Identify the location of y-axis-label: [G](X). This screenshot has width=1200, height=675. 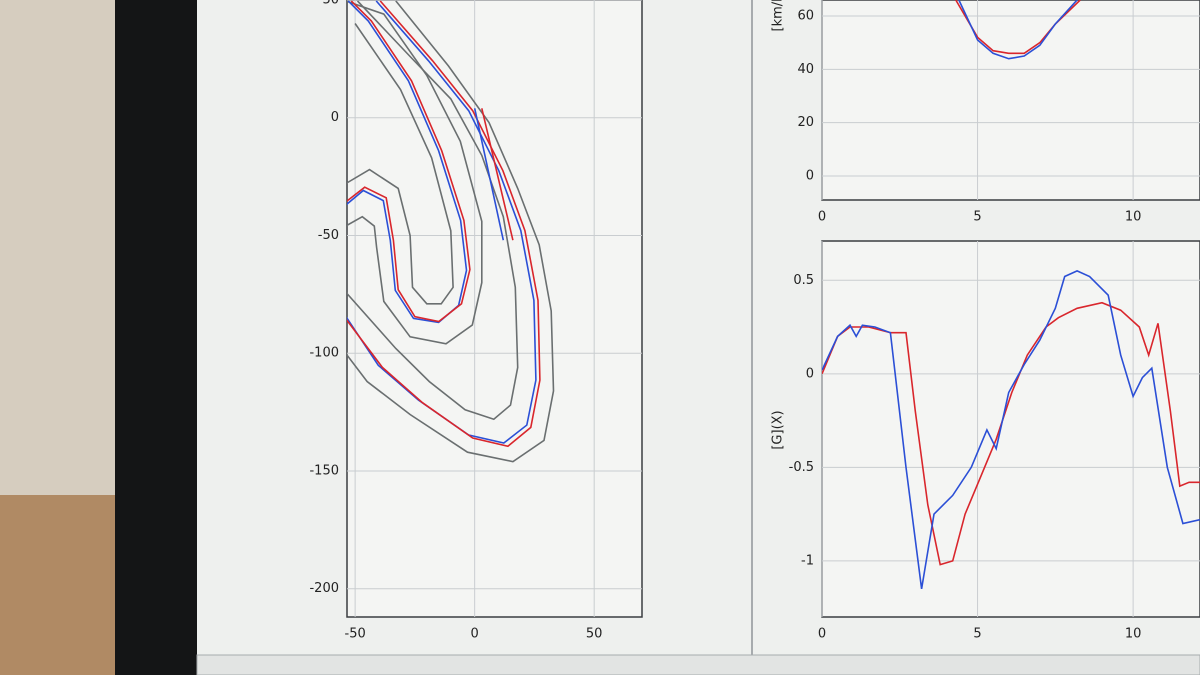
(778, 429).